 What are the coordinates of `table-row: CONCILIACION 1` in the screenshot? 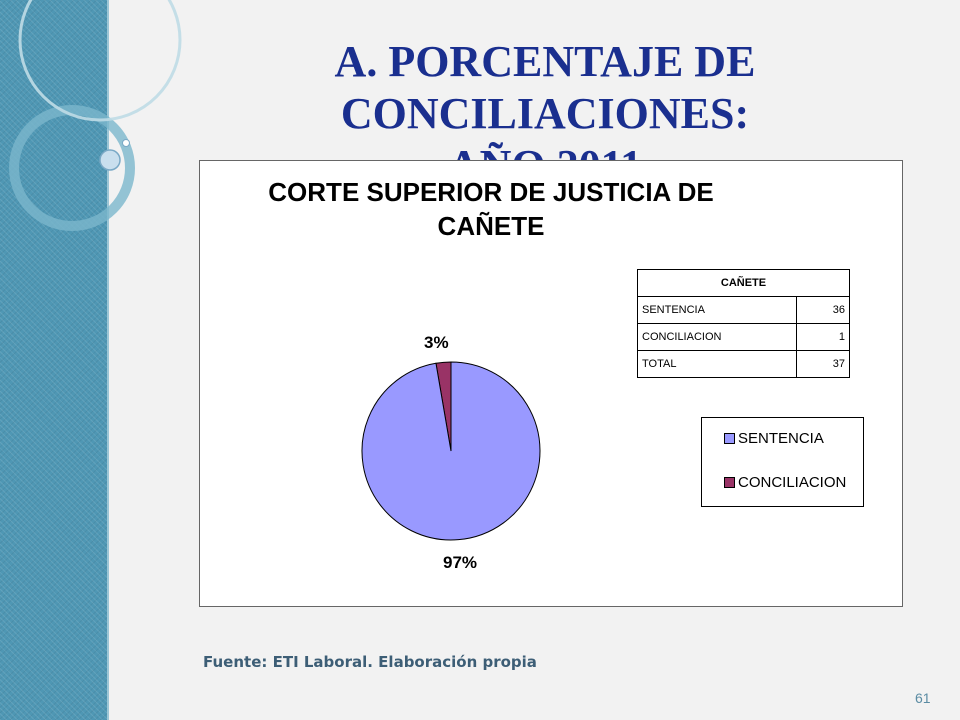 It's located at (743, 337).